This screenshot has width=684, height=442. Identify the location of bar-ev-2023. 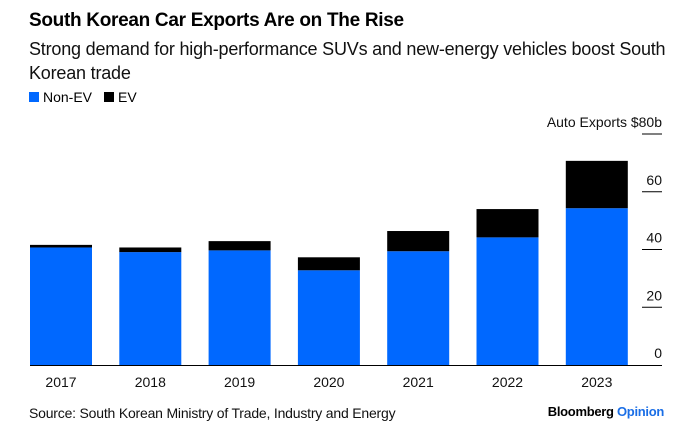
(596, 184).